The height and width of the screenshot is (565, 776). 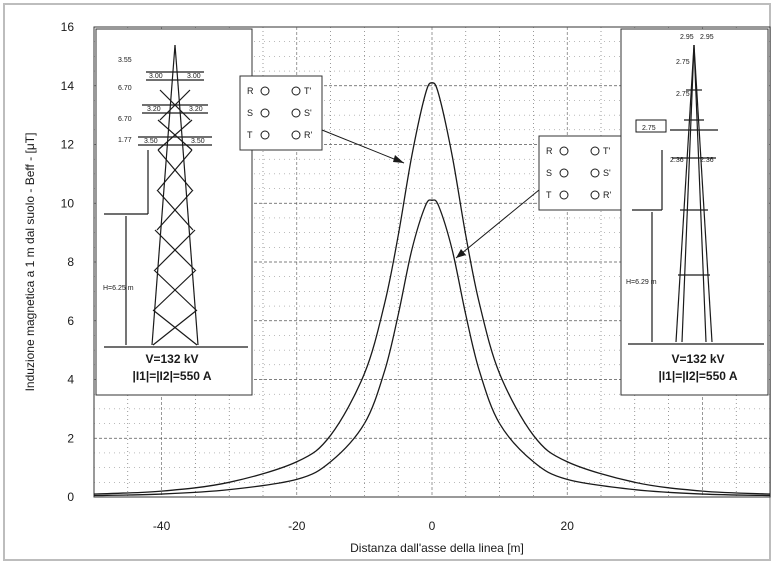 What do you see at coordinates (70, 438) in the screenshot?
I see `y-tick-label: 2` at bounding box center [70, 438].